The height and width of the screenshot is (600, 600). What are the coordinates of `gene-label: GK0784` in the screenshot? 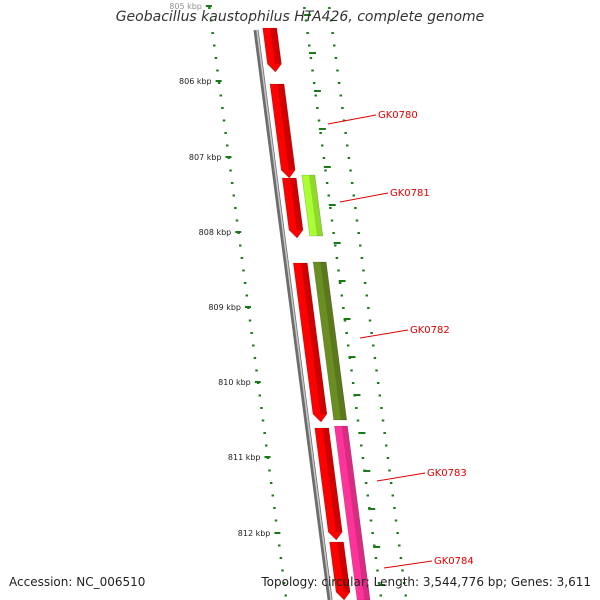 It's located at (454, 561).